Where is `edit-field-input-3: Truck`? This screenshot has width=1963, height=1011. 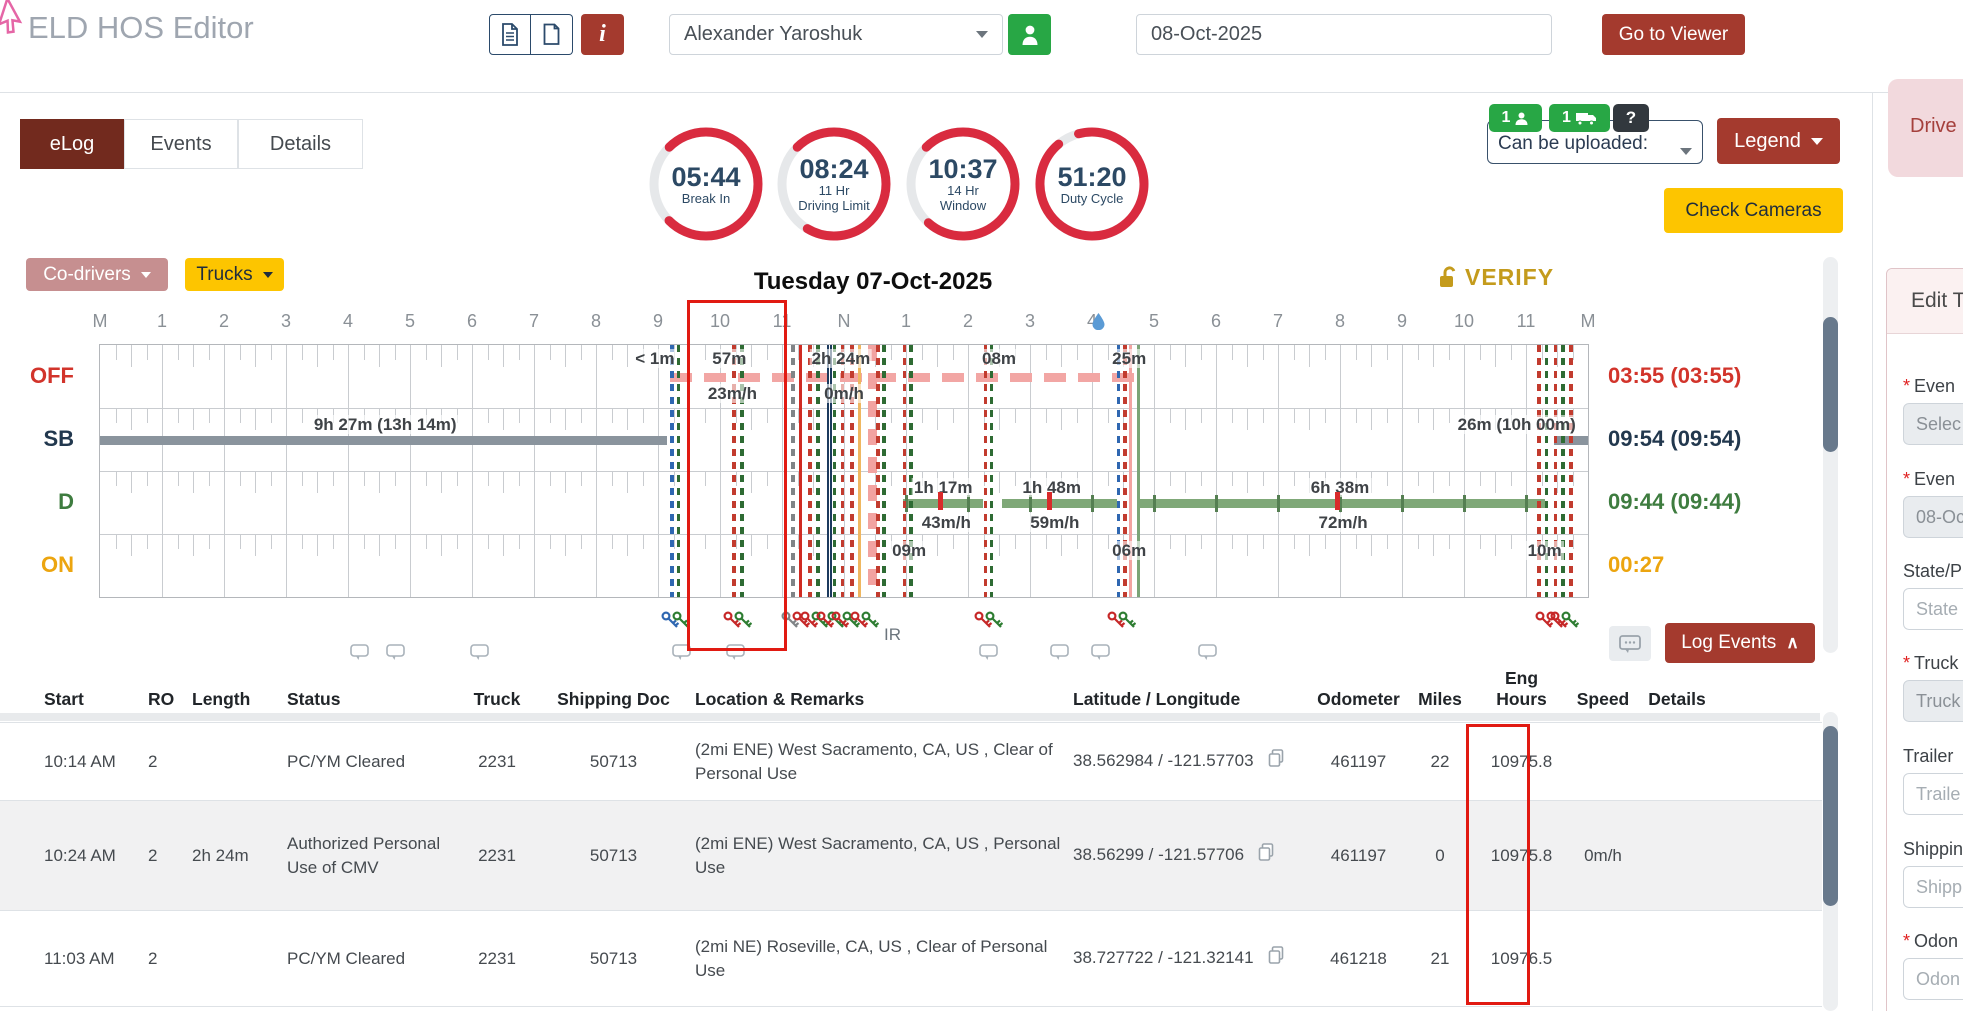 edit-field-input-3: Truck is located at coordinates (1933, 701).